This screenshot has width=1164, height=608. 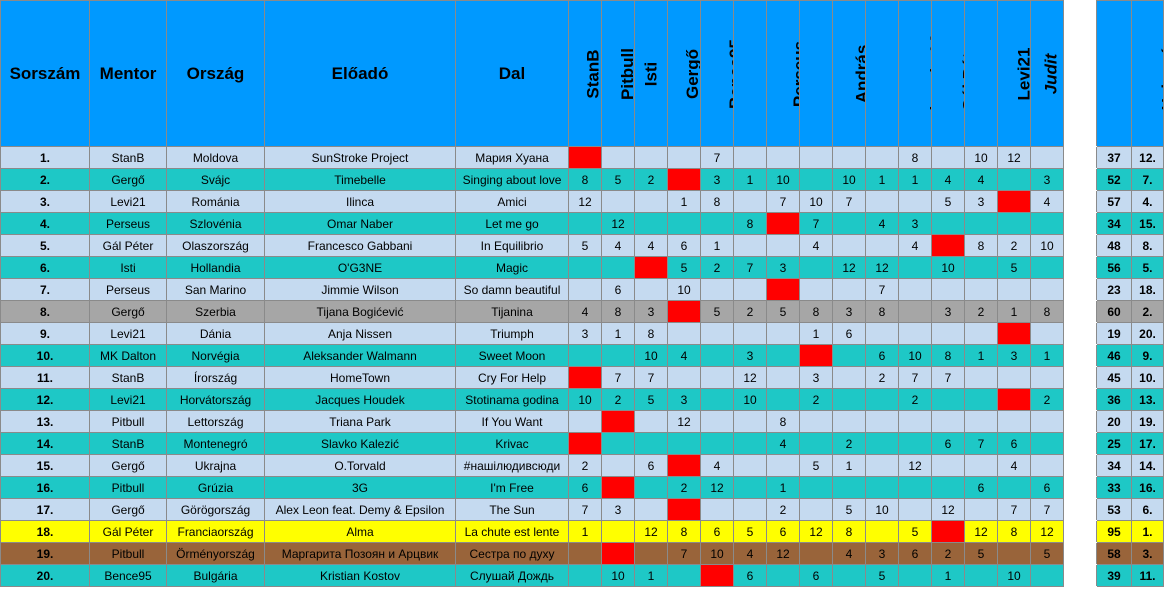 What do you see at coordinates (215, 443) in the screenshot?
I see `cell-country: Montenegró` at bounding box center [215, 443].